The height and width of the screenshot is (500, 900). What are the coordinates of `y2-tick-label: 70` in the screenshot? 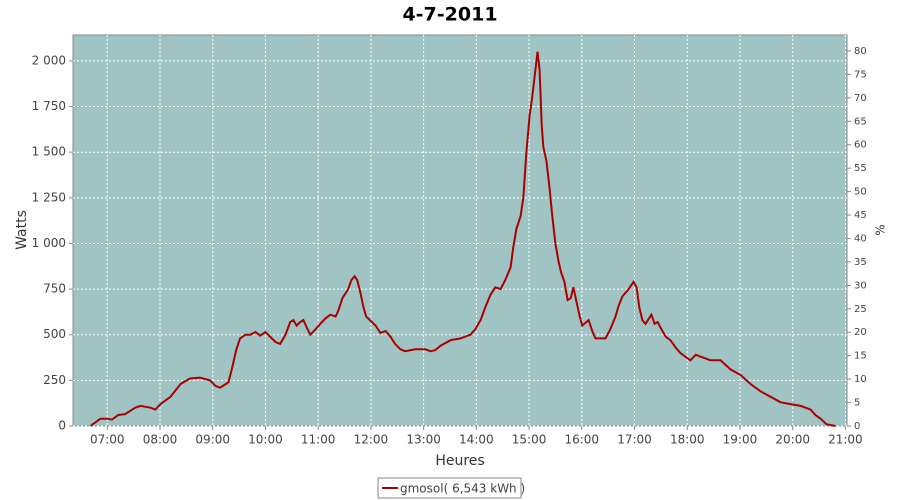 It's located at (860, 98).